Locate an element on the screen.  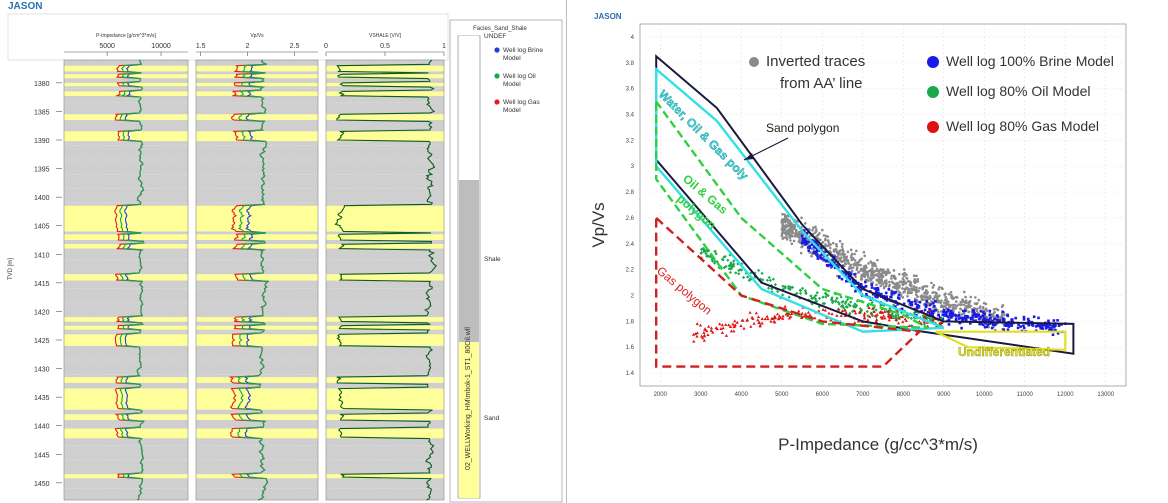
track-tick-label: 0.5 is located at coordinates (385, 46).